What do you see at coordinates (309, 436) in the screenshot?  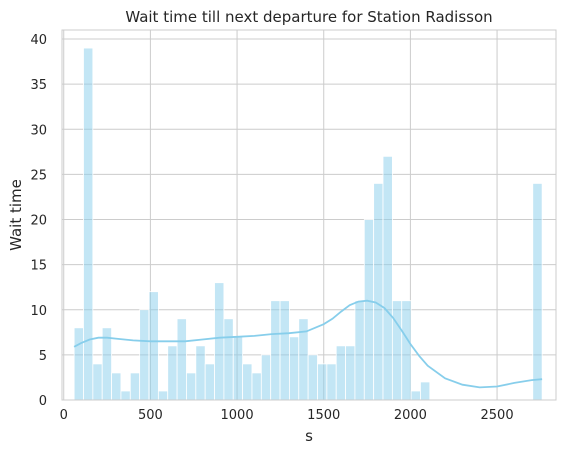 I see `x-axis-label: s` at bounding box center [309, 436].